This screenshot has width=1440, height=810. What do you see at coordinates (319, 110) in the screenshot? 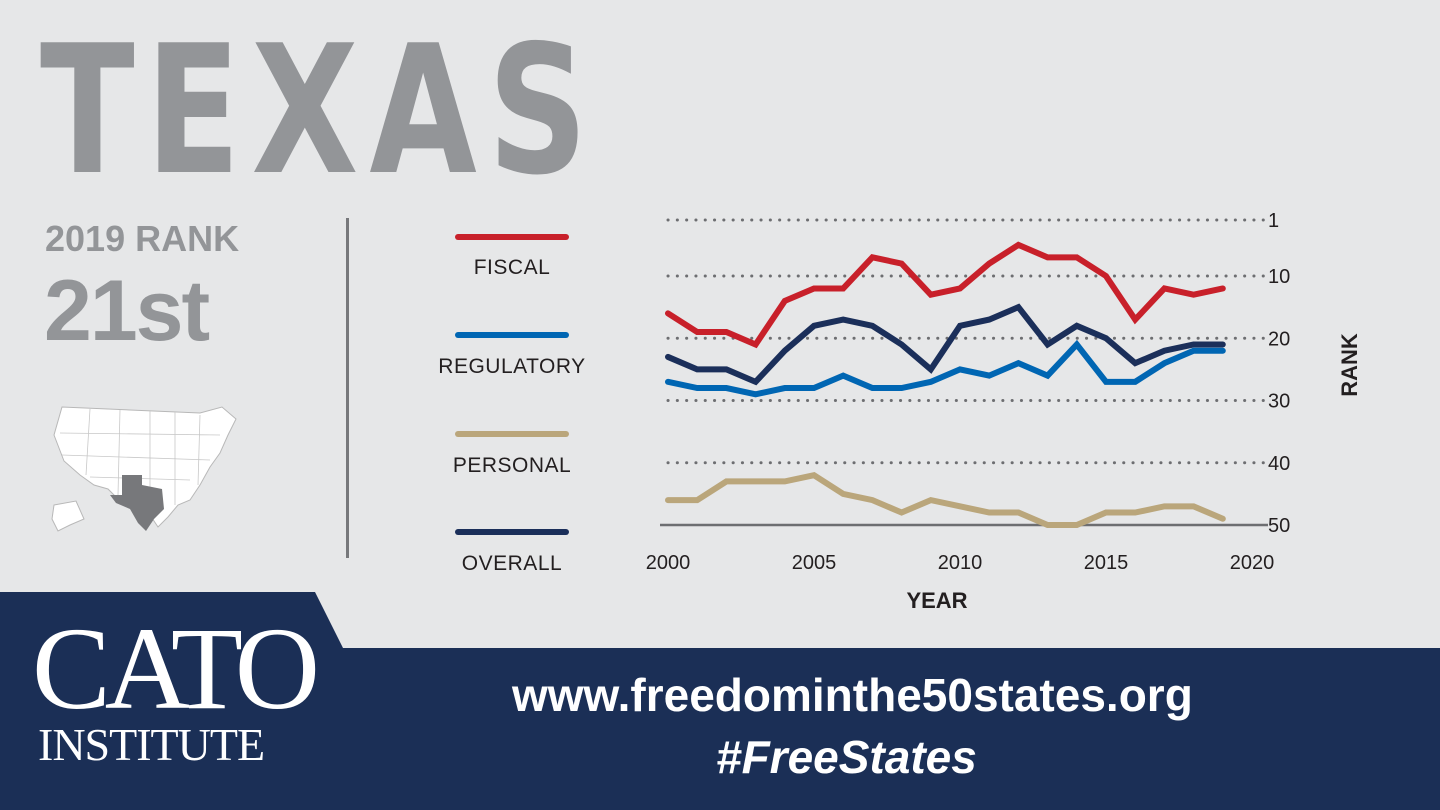
I see `state-title: TEXAS` at bounding box center [319, 110].